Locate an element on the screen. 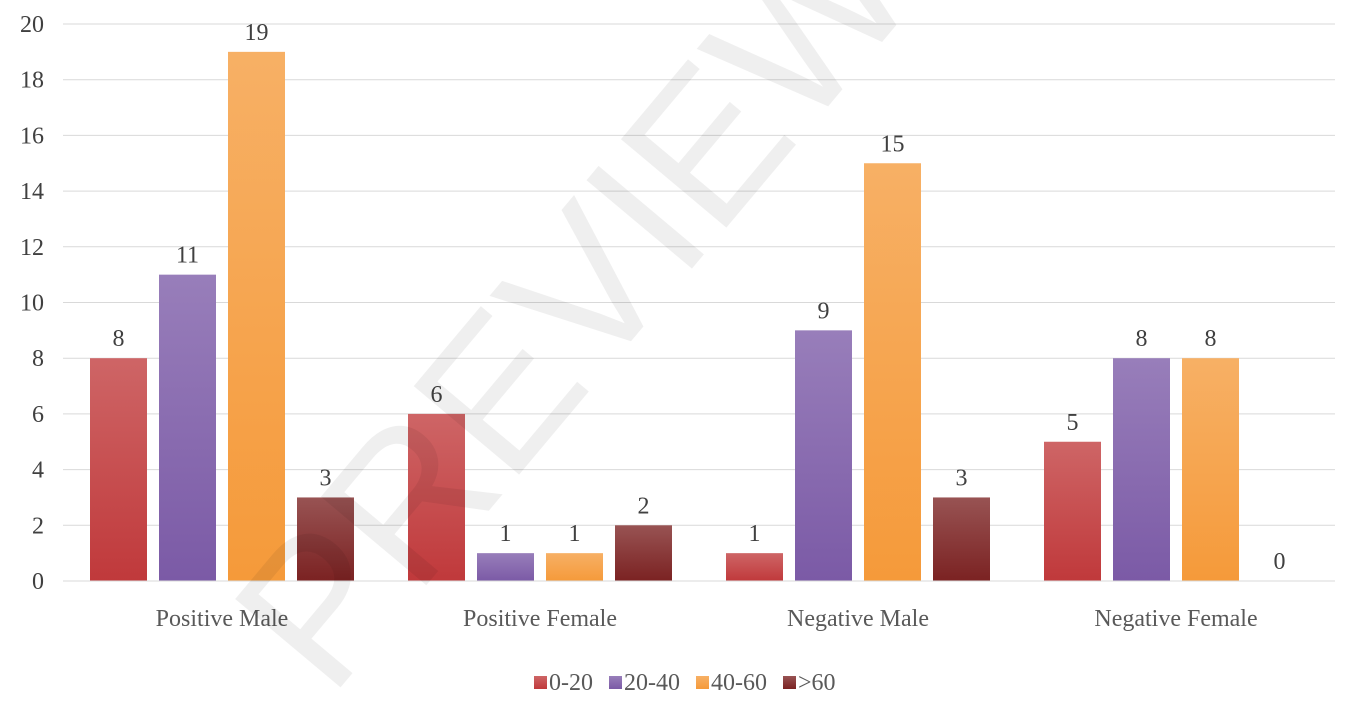 This screenshot has height=724, width=1354. y-tick-label: 8 is located at coordinates (38, 359).